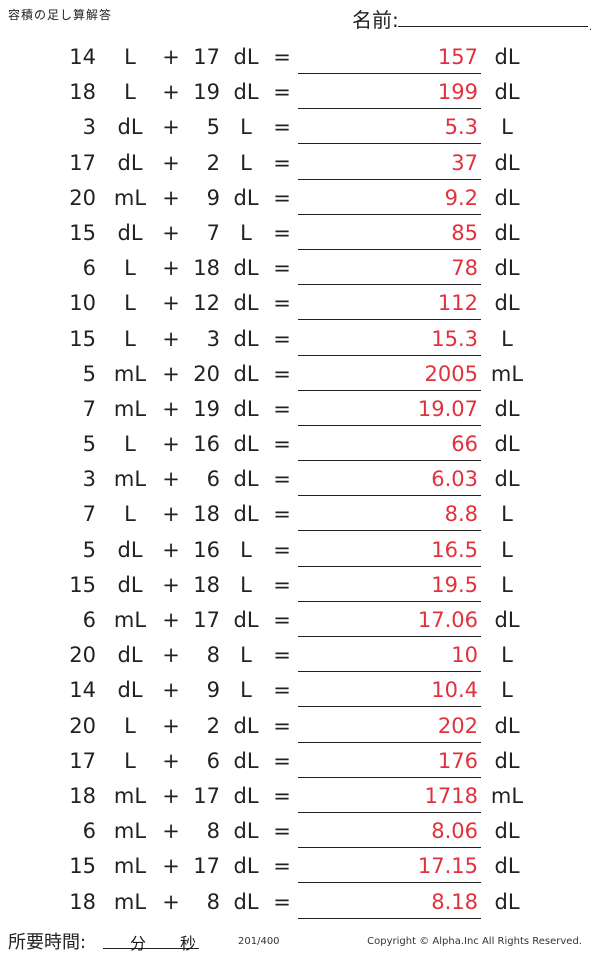 Image resolution: width=600 pixels, height=957 pixels. I want to click on answer-value: 8.06, so click(454, 831).